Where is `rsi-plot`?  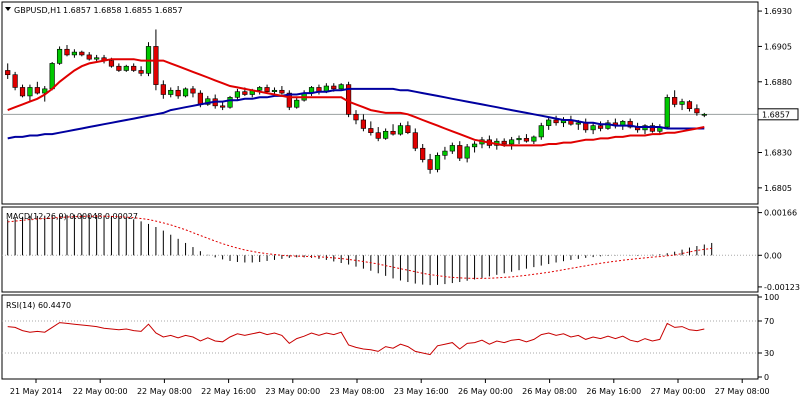
rsi-plot is located at coordinates (356, 339).